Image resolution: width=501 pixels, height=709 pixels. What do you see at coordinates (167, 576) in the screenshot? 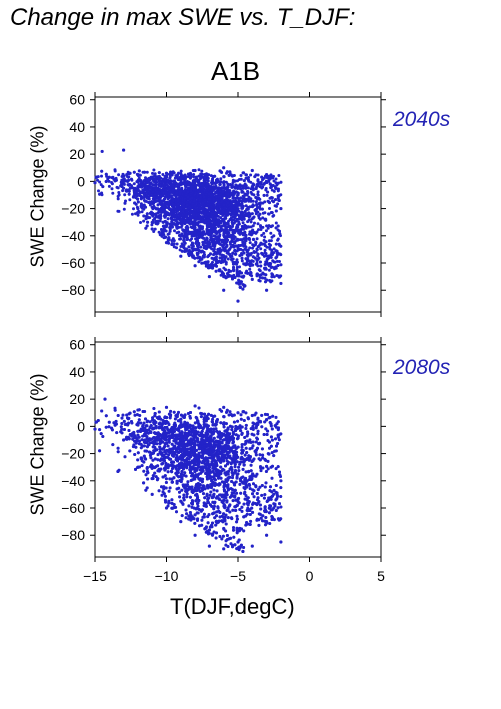
I see `x-tick-label: −10` at bounding box center [167, 576].